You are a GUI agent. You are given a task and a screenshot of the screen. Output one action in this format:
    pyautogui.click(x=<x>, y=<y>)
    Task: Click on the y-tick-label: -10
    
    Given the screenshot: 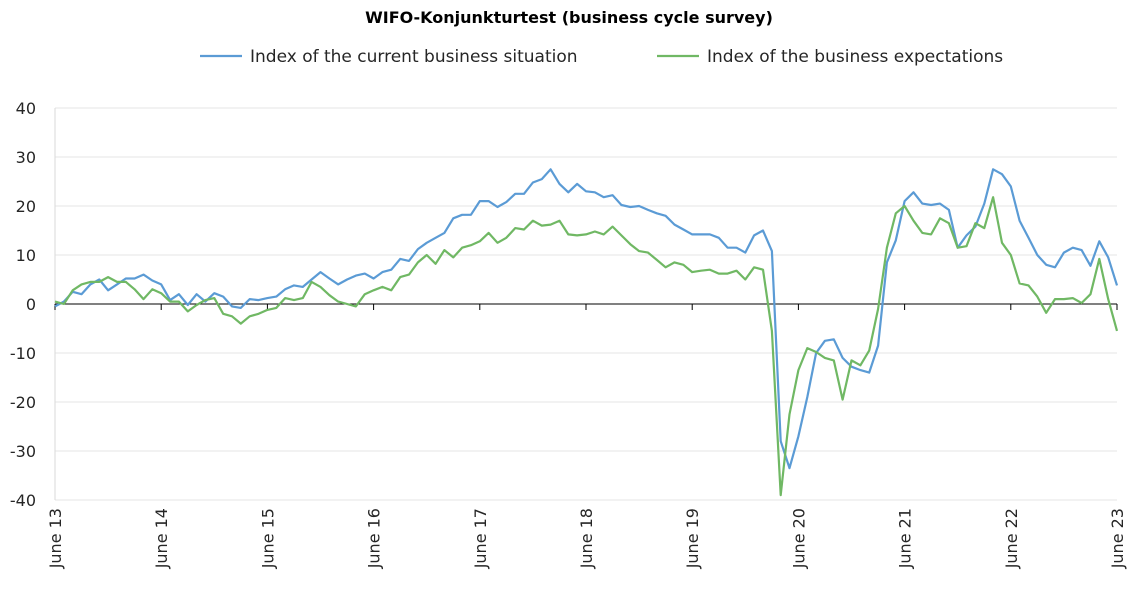 What is the action you would take?
    pyautogui.click(x=23, y=353)
    